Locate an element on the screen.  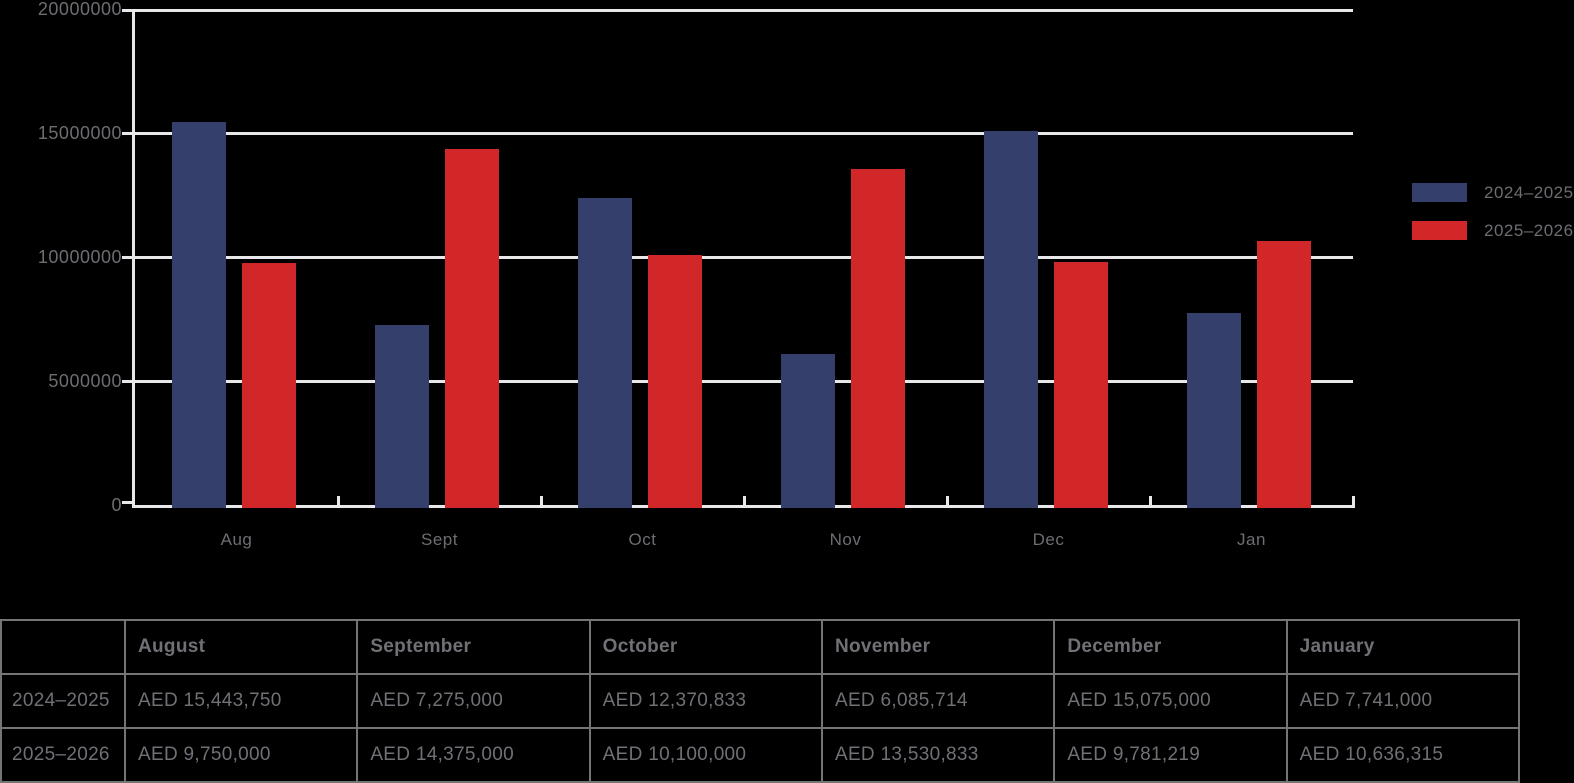
x-axis-category-label: Oct is located at coordinates (642, 539).